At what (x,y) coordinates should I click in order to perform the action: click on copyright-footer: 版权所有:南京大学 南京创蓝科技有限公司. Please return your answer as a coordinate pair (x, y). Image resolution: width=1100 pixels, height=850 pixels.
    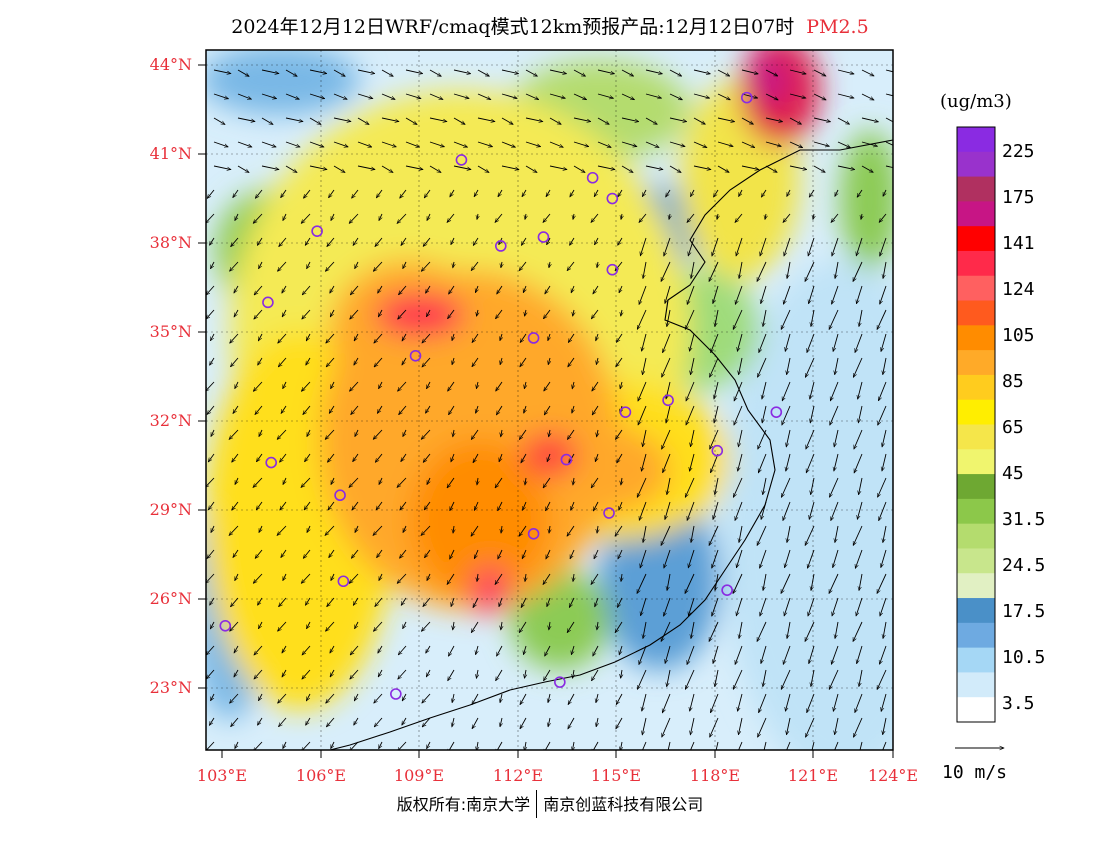
    Looking at the image, I should click on (550, 804).